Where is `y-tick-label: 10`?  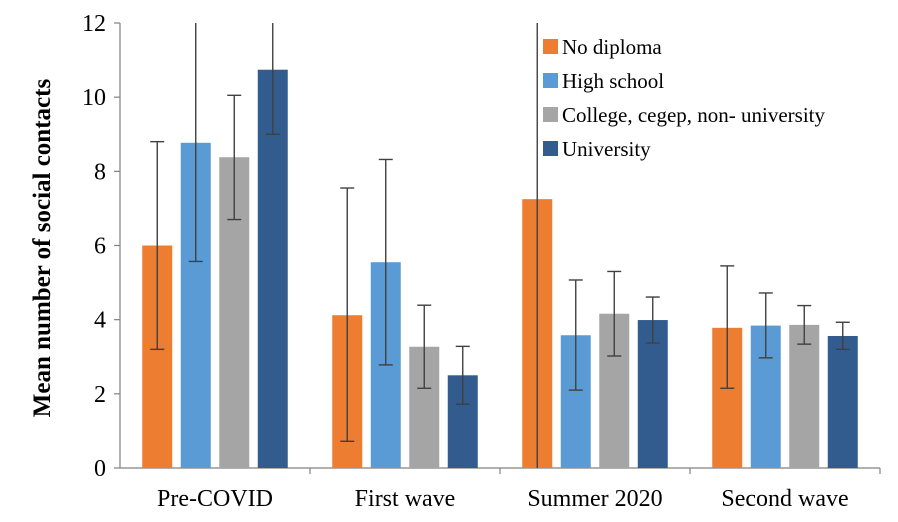
y-tick-label: 10 is located at coordinates (94, 98).